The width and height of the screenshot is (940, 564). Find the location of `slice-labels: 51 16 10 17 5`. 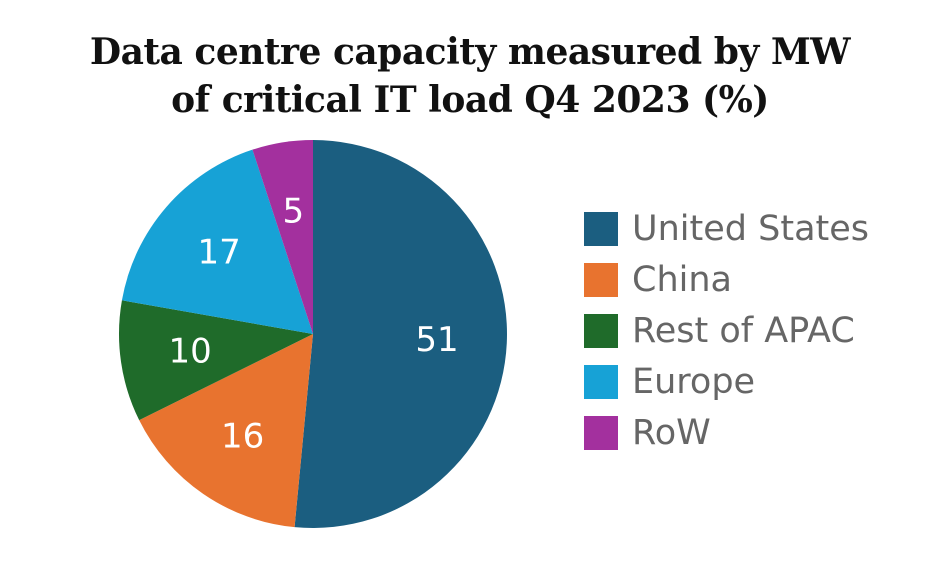

slice-labels: 51 16 10 17 5 is located at coordinates (313, 323).